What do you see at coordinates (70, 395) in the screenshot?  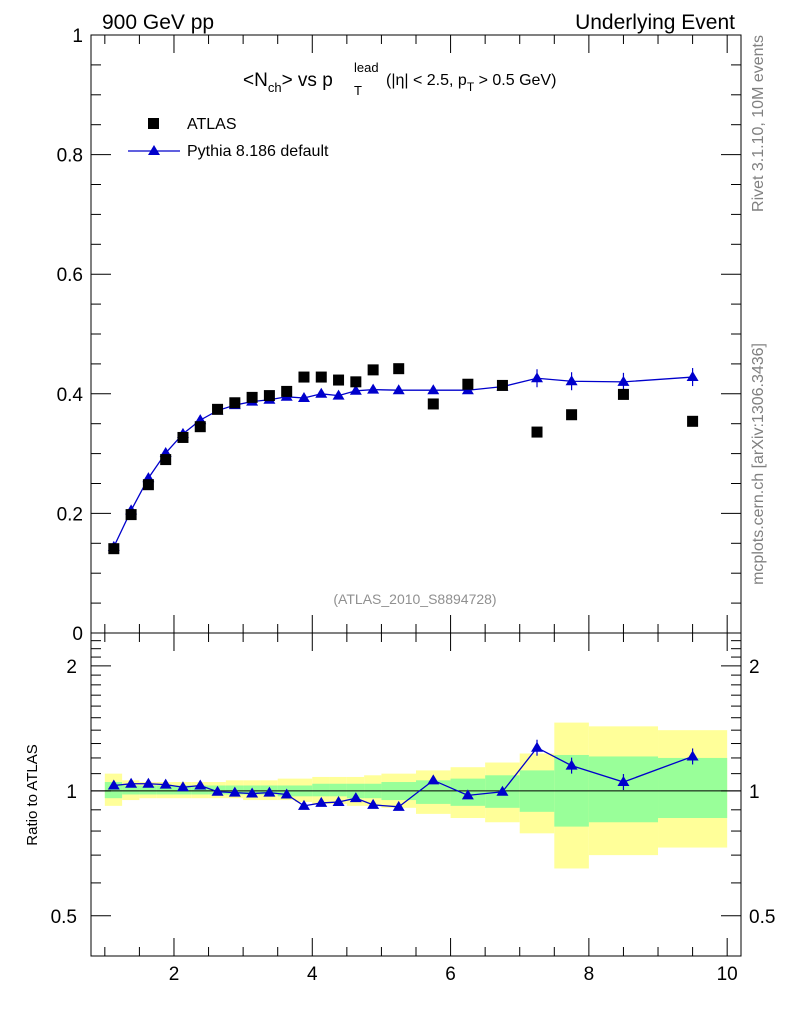 I see `y-tick-label: 0.4` at bounding box center [70, 395].